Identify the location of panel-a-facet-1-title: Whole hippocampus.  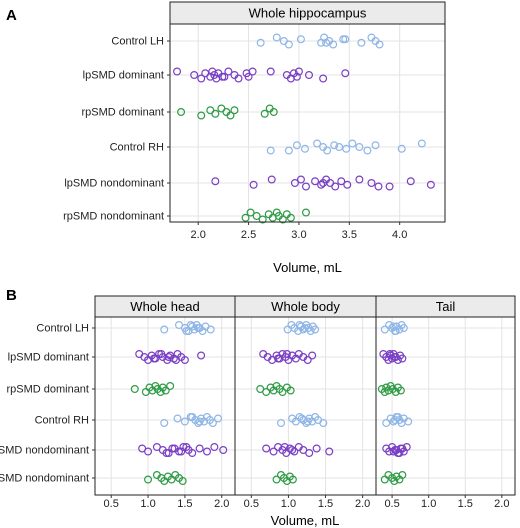
(308, 13).